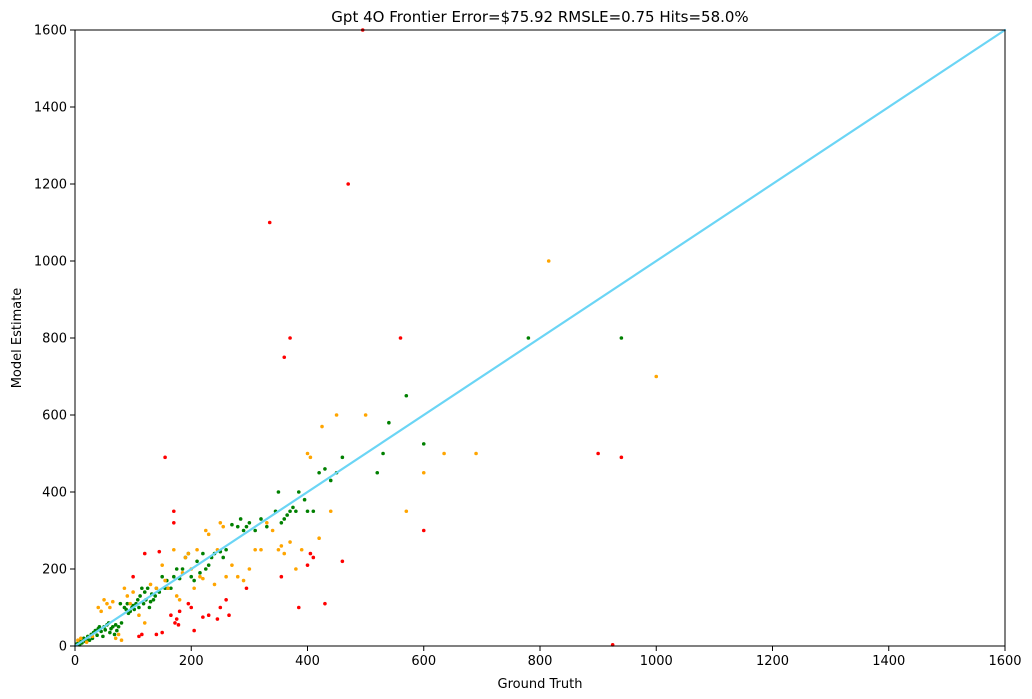 The image size is (1032, 699). Describe the element at coordinates (540, 684) in the screenshot. I see `x-axis-label: Ground Truth` at that location.